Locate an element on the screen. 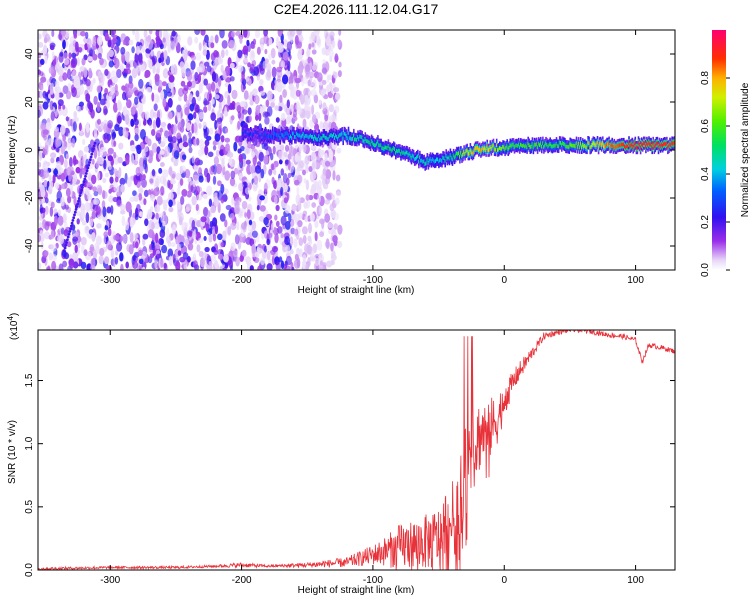 The height and width of the screenshot is (605, 750). y-tick-label: 0.5 is located at coordinates (29, 506).